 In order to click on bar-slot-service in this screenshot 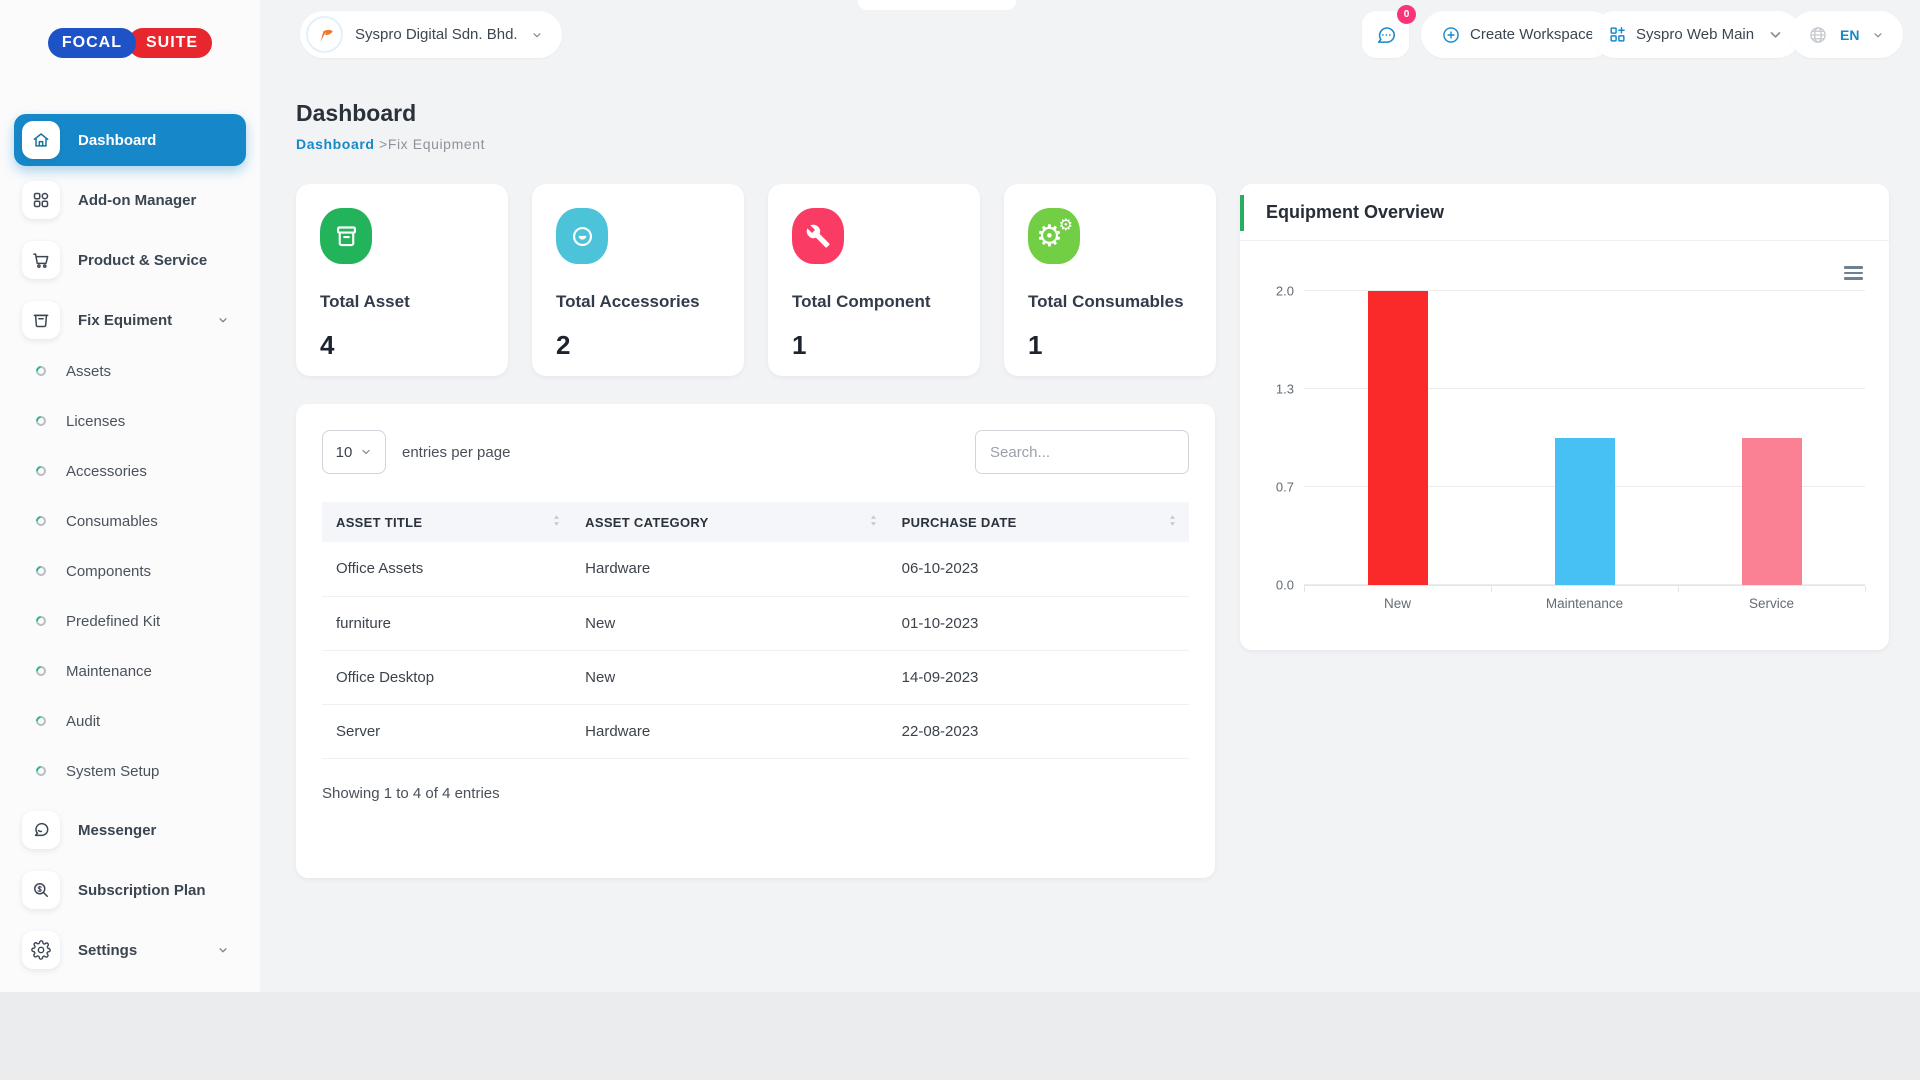, I will do `click(1771, 438)`.